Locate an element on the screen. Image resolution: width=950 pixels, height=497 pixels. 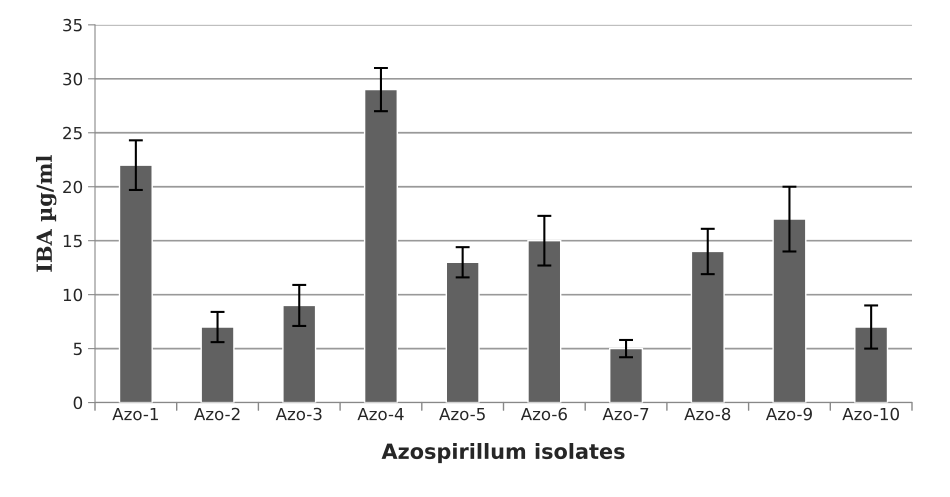
y-tick-label: 25 is located at coordinates (72, 133).